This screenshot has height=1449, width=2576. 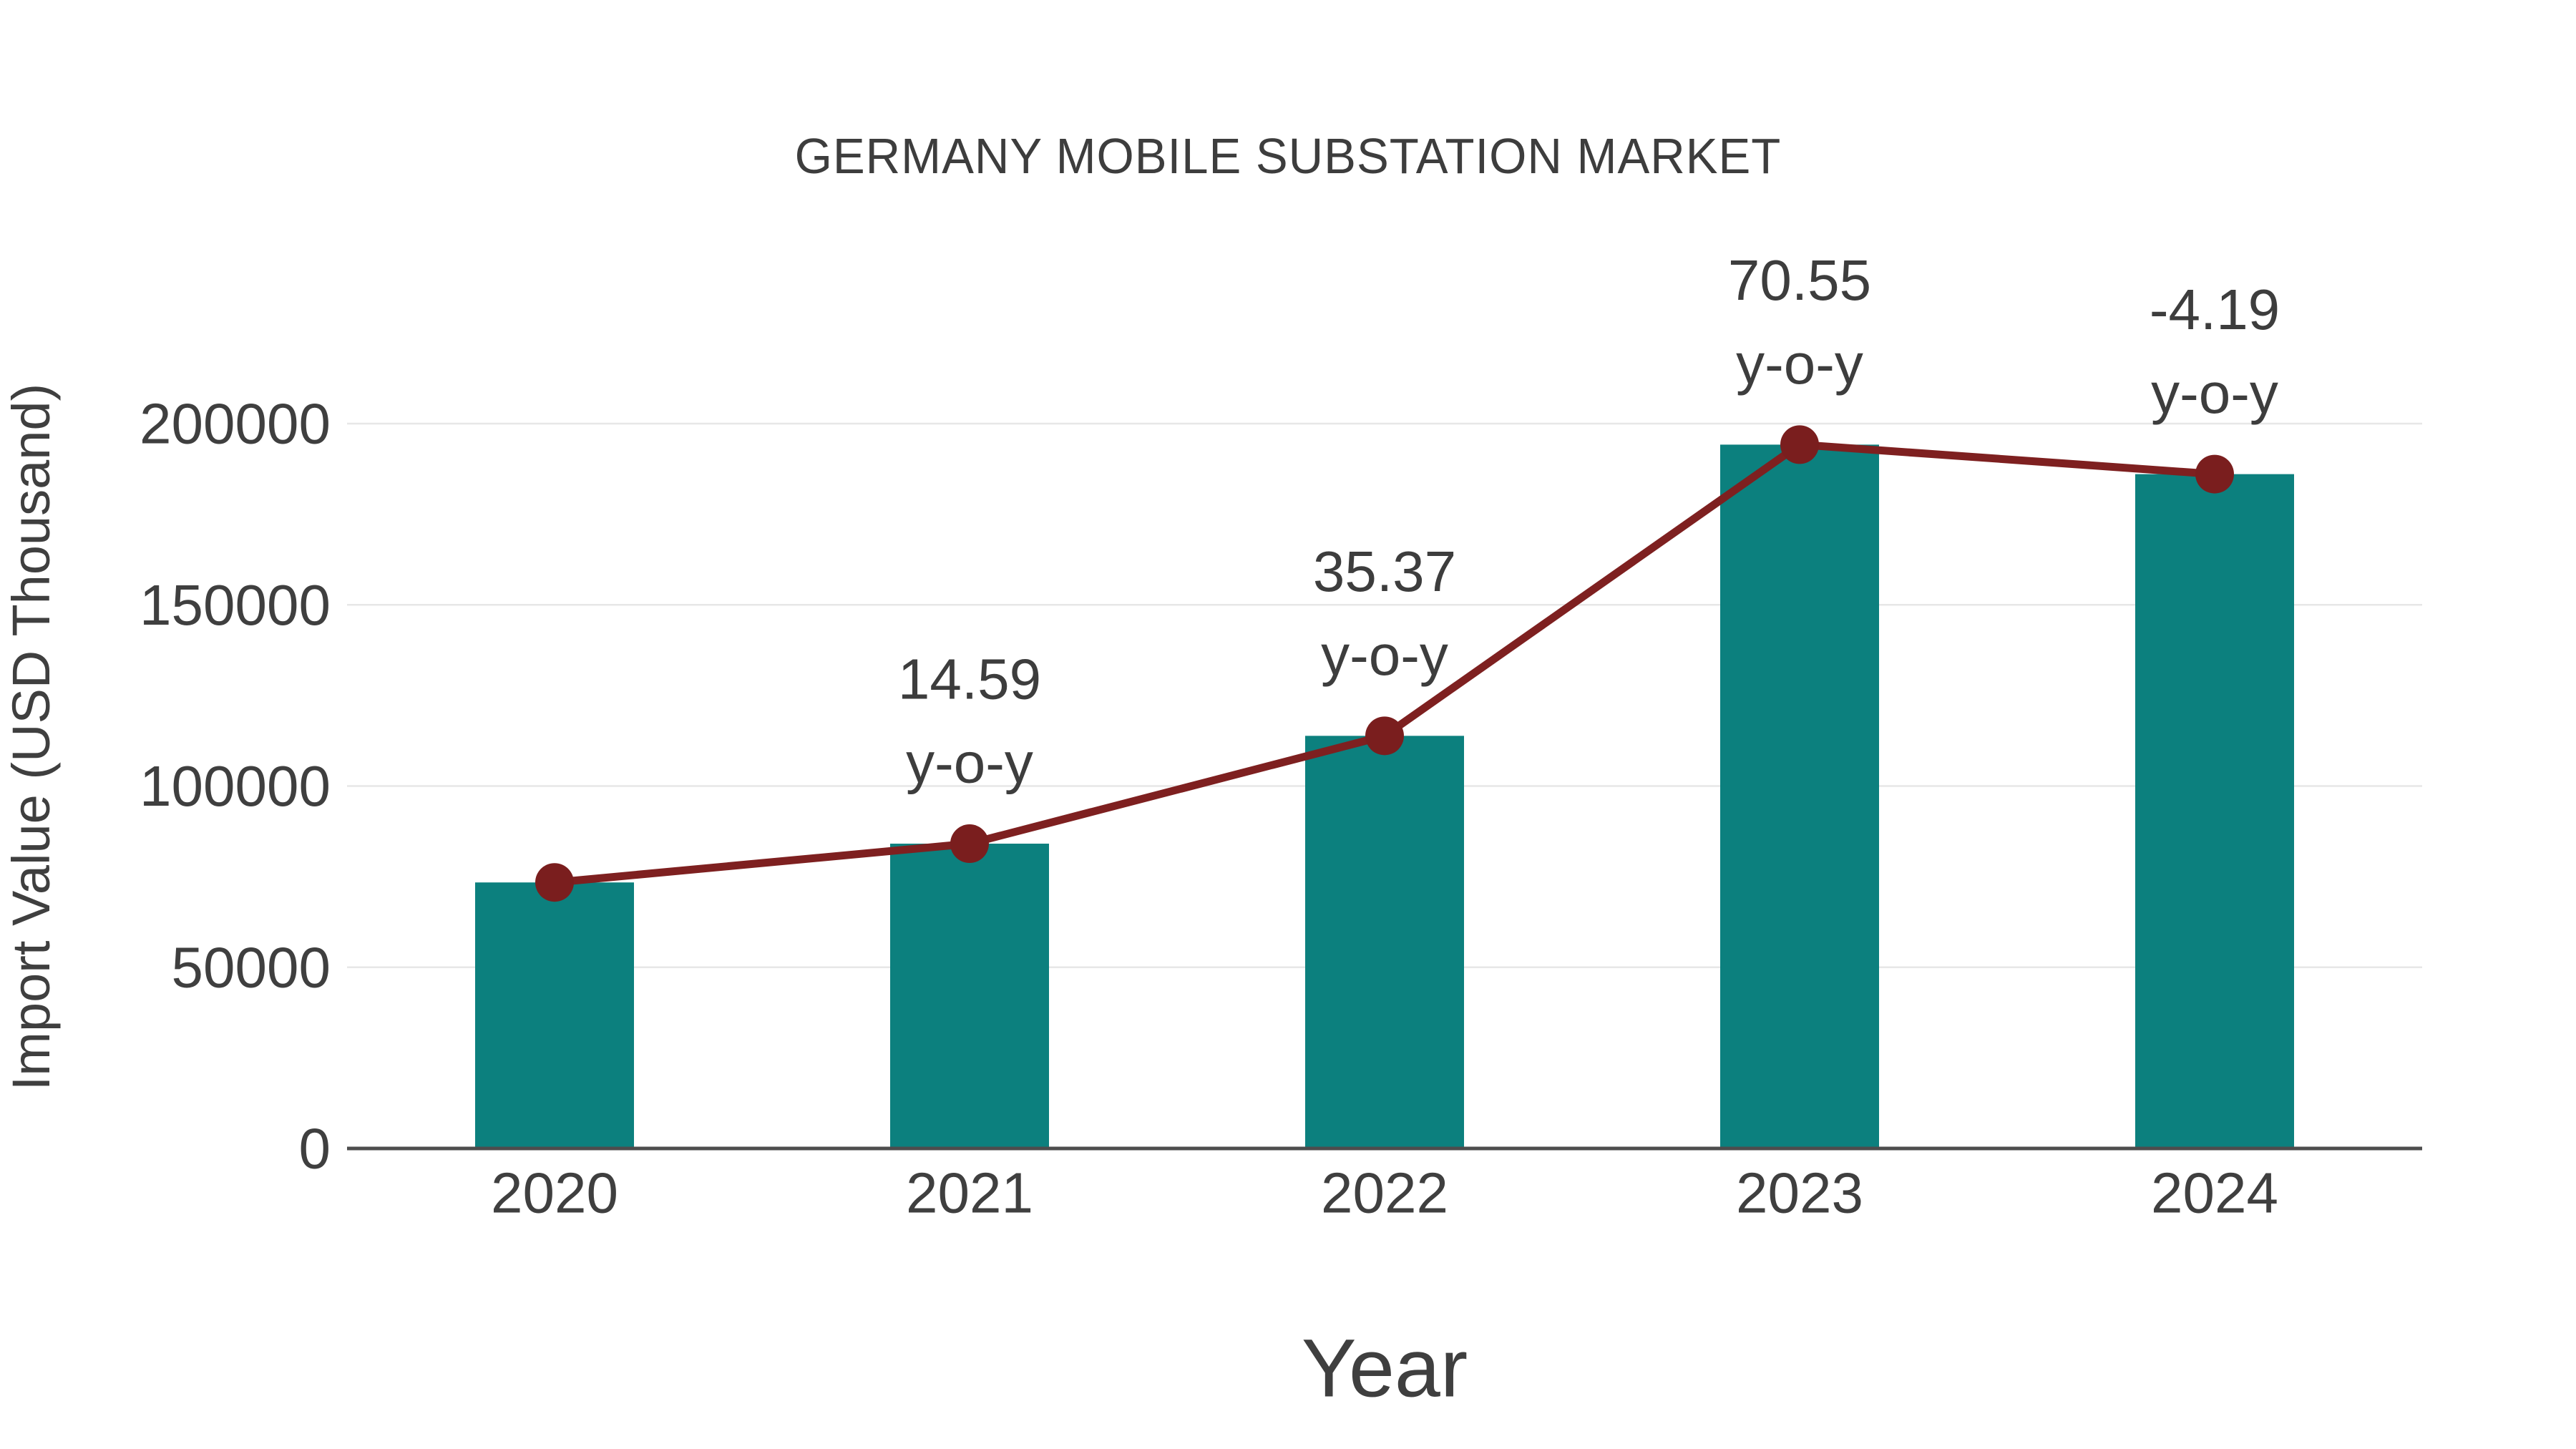 I want to click on chart-title: GERMANY MOBILE SUBSTATION MARKET, so click(x=1288, y=156).